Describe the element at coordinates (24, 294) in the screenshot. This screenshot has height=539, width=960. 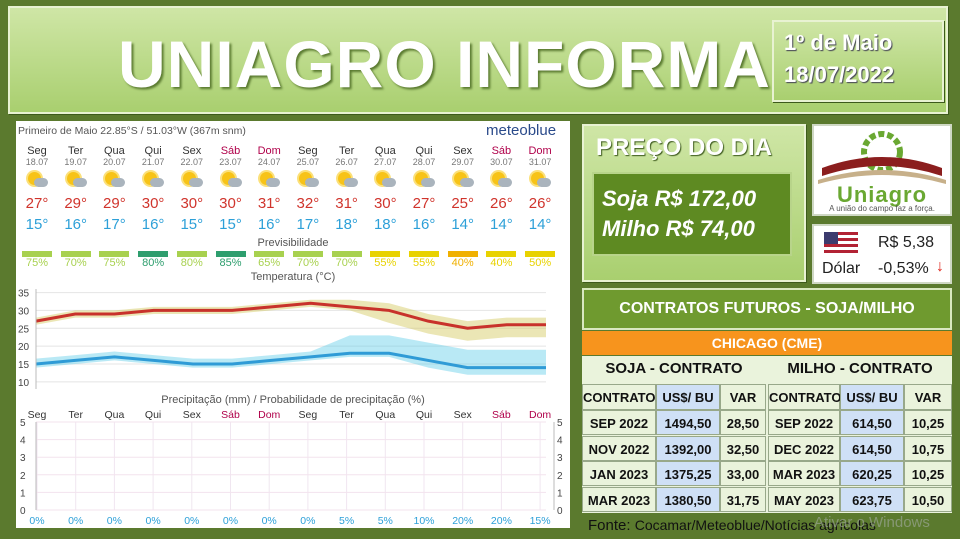
I see `y-tick-label: 35` at that location.